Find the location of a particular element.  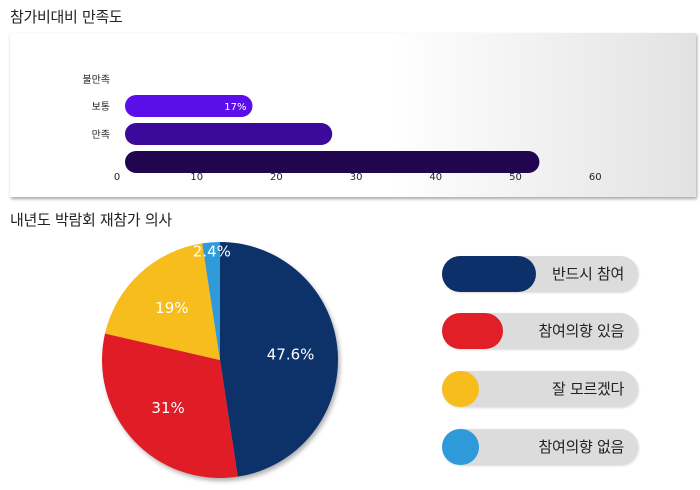

bar-data-label: 17% is located at coordinates (235, 107).